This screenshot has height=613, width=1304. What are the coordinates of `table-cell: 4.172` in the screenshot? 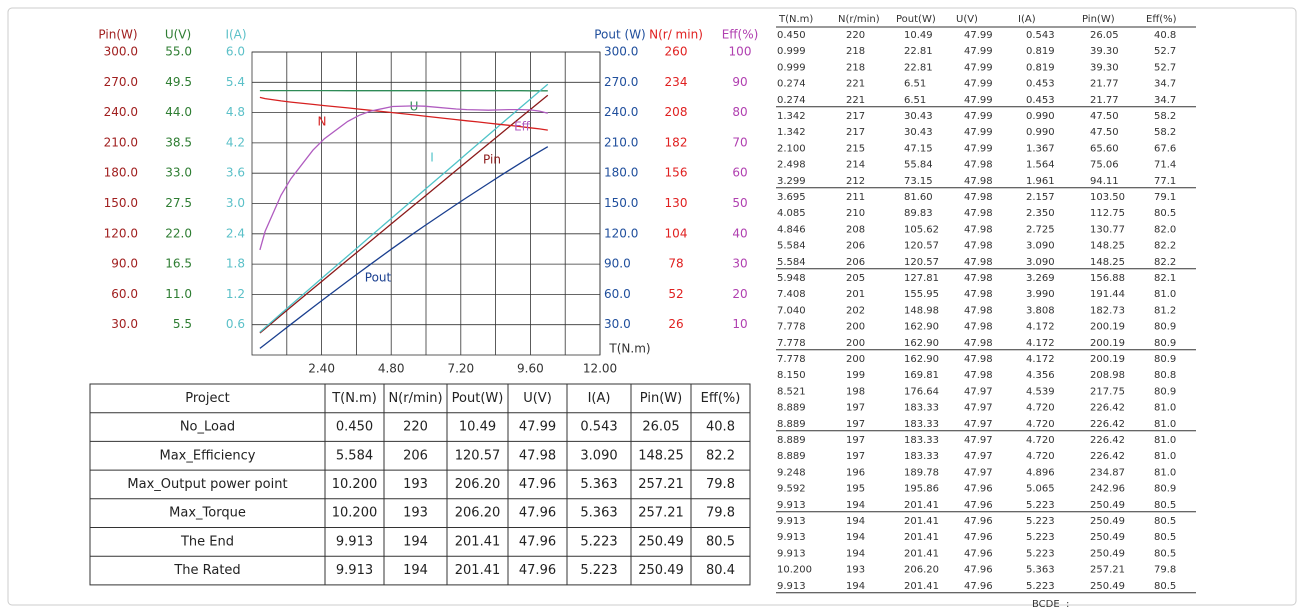 It's located at (1040, 327).